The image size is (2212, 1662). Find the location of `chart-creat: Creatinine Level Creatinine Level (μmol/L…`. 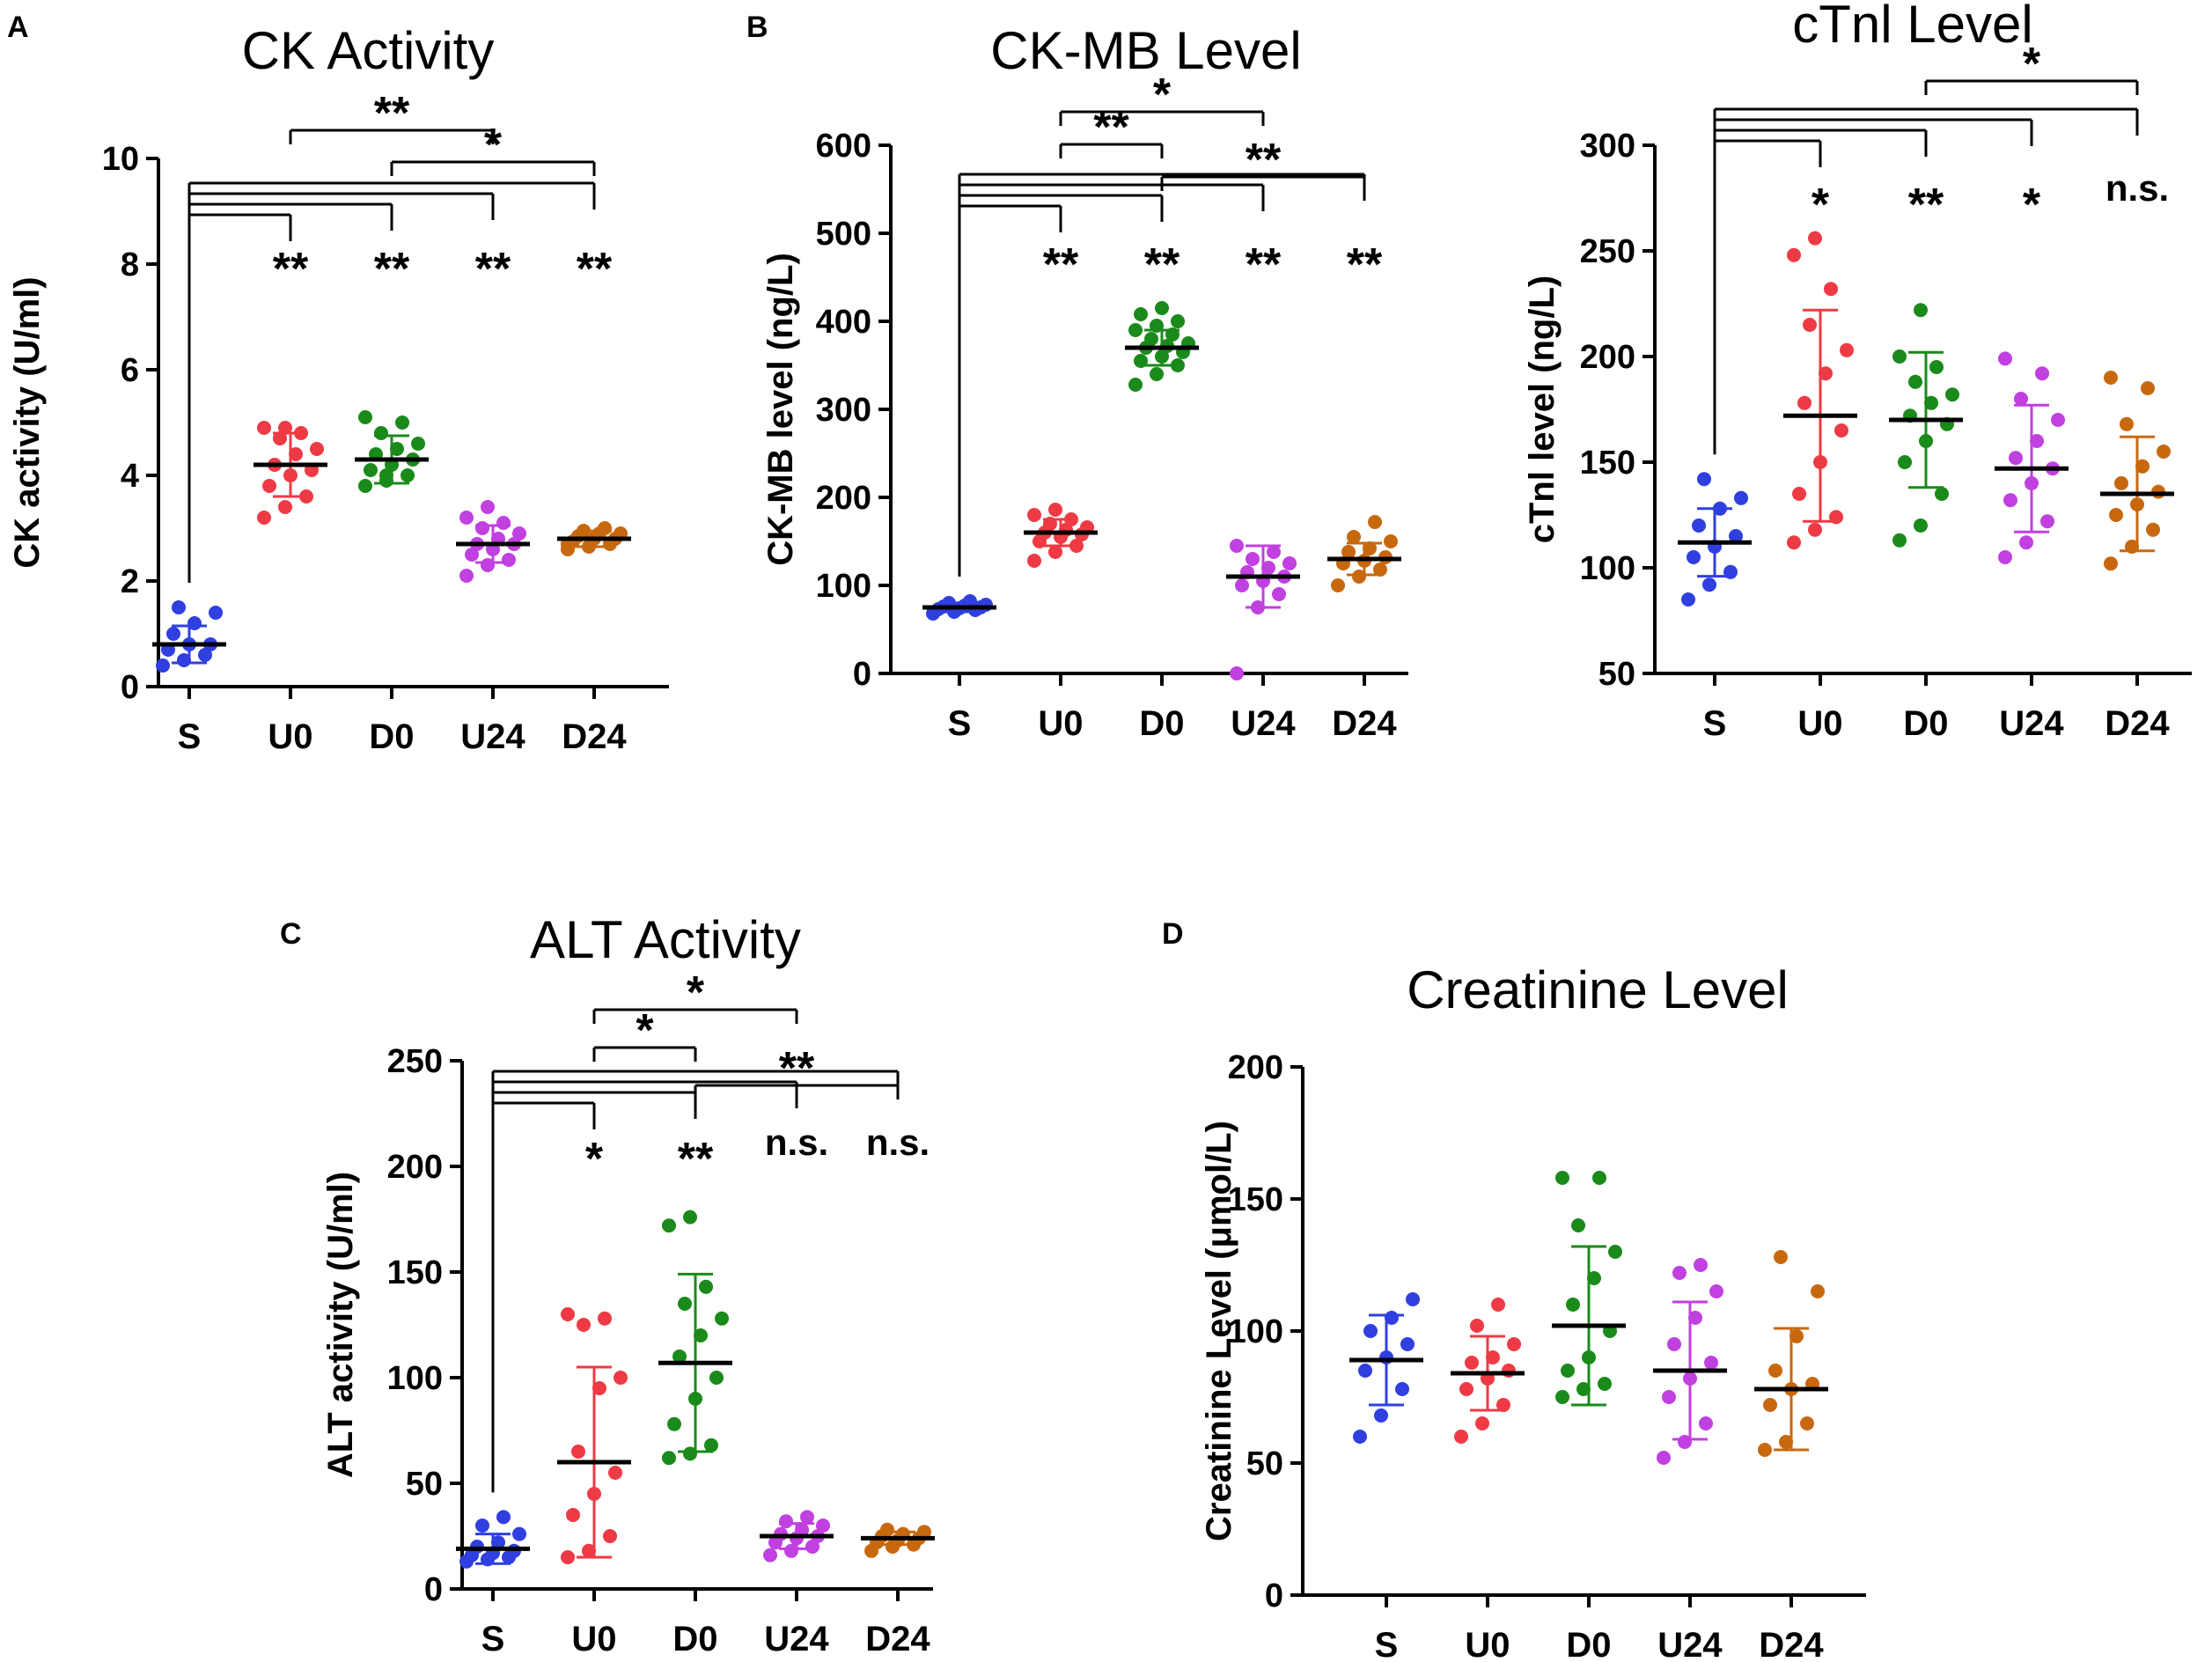

chart-creat: Creatinine Level Creatinine Level (μmol/L… is located at coordinates (1533, 1311).